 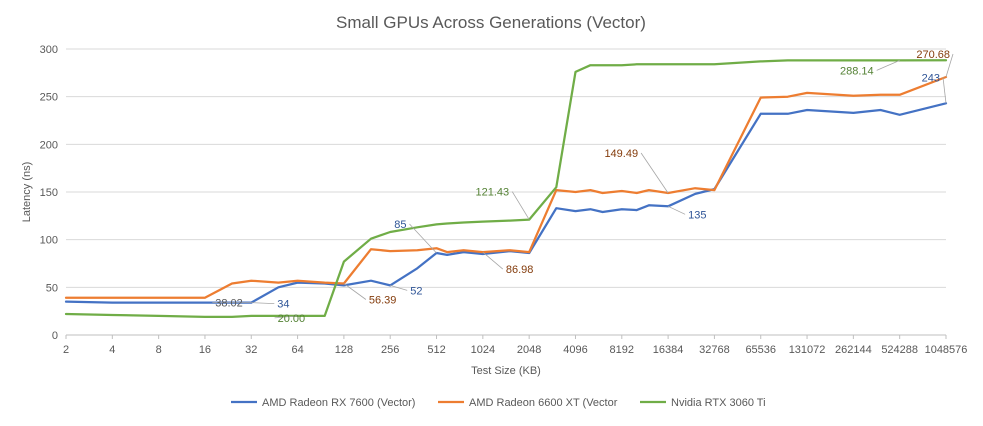 I want to click on x-tick-label: 65536, so click(x=760, y=350).